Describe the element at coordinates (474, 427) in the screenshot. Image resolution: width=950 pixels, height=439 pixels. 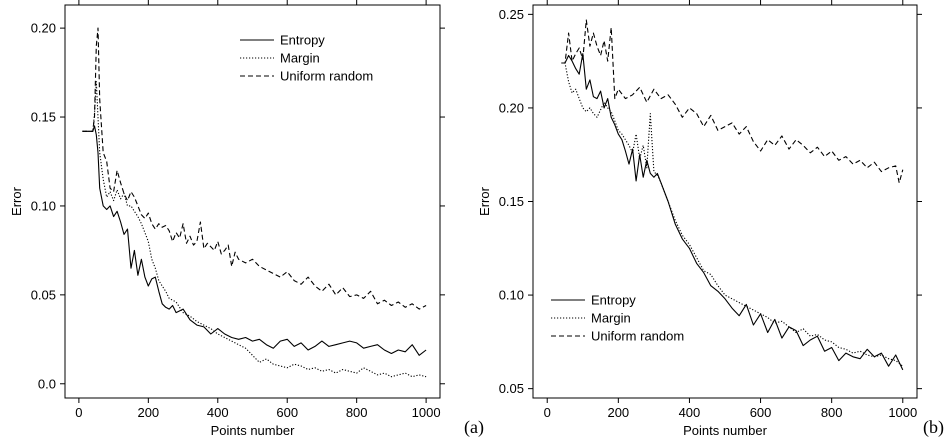
I see `panel-label: (a)` at that location.